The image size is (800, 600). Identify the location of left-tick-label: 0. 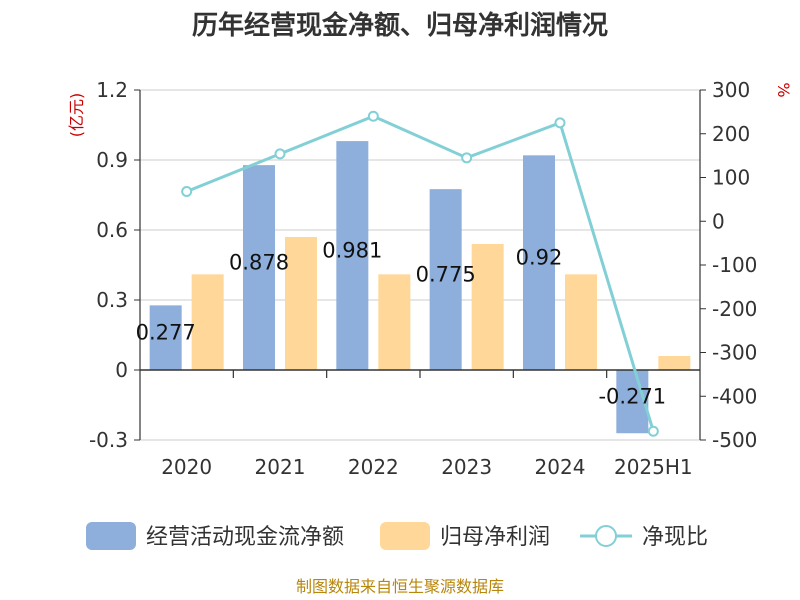
(121, 370).